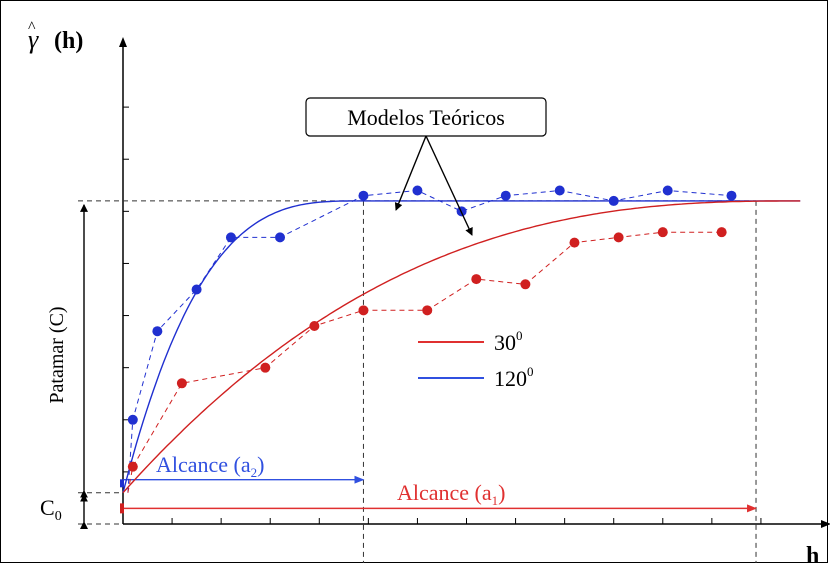  Describe the element at coordinates (51, 509) in the screenshot. I see `nugget-label: C0` at that location.